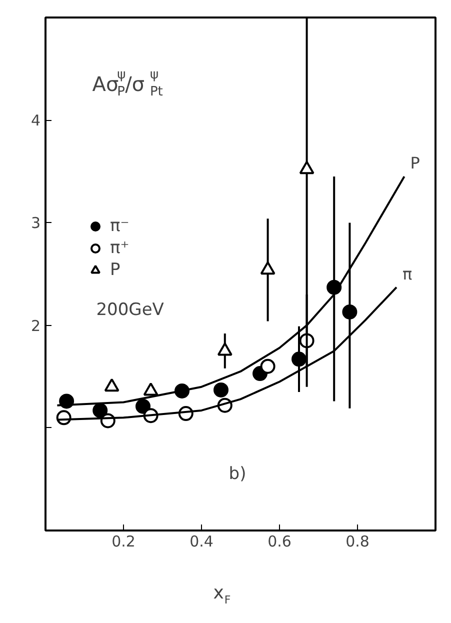 The width and height of the screenshot is (451, 623). I want to click on annotation: b), so click(237, 474).